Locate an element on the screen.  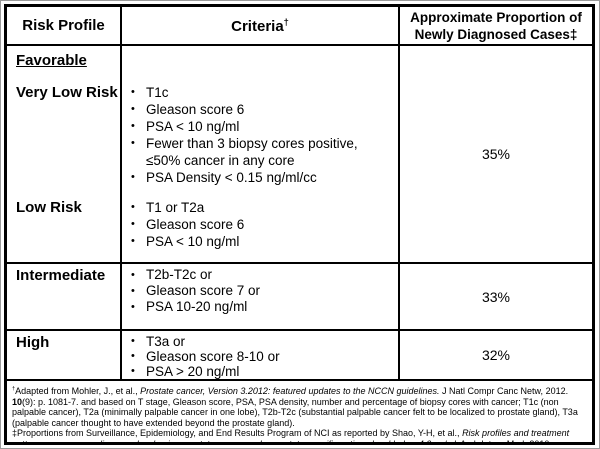
footnote-text-segment: Arch Intern Med, 2010. is located at coordinates (505, 440).